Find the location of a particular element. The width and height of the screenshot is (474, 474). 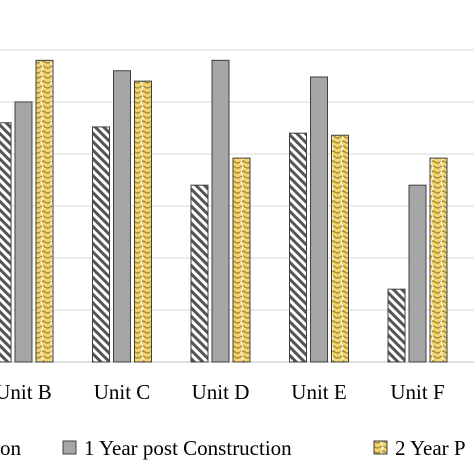

x-tick-label: Unit D is located at coordinates (221, 392).